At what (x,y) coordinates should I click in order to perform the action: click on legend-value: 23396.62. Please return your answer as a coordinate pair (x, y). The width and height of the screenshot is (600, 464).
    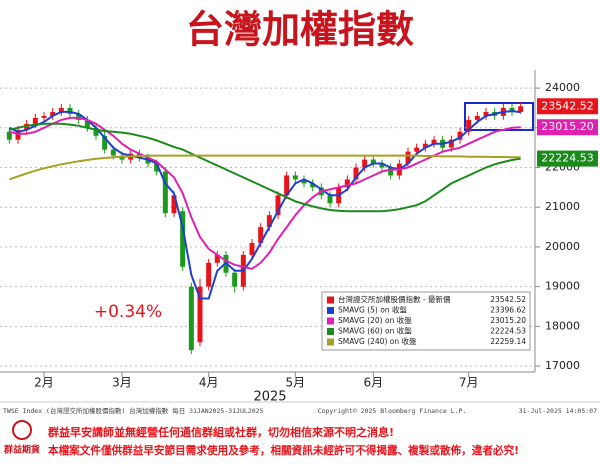
    Looking at the image, I should click on (508, 310).